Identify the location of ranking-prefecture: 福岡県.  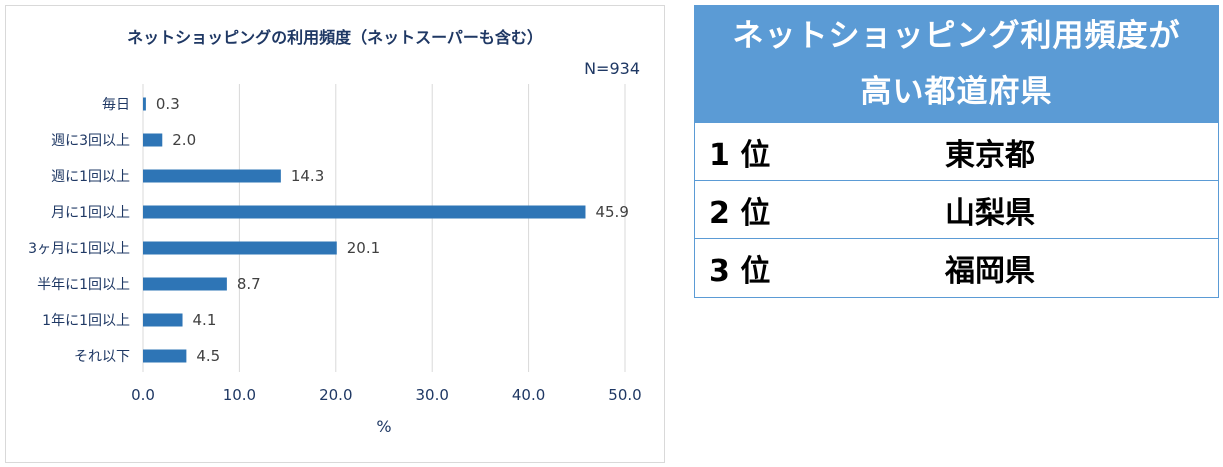
(990, 271).